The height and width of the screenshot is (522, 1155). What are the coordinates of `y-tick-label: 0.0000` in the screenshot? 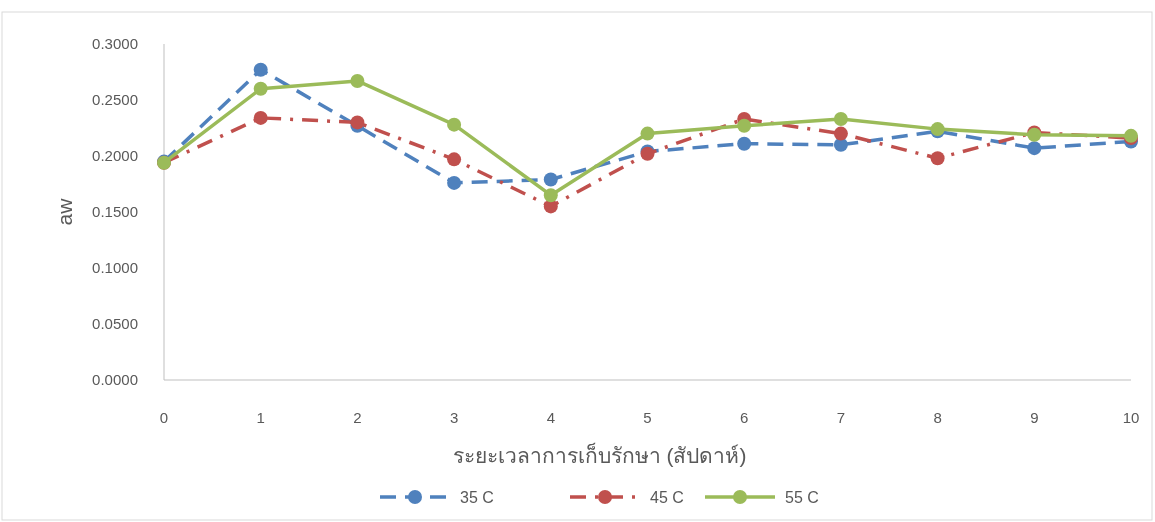 It's located at (115, 379).